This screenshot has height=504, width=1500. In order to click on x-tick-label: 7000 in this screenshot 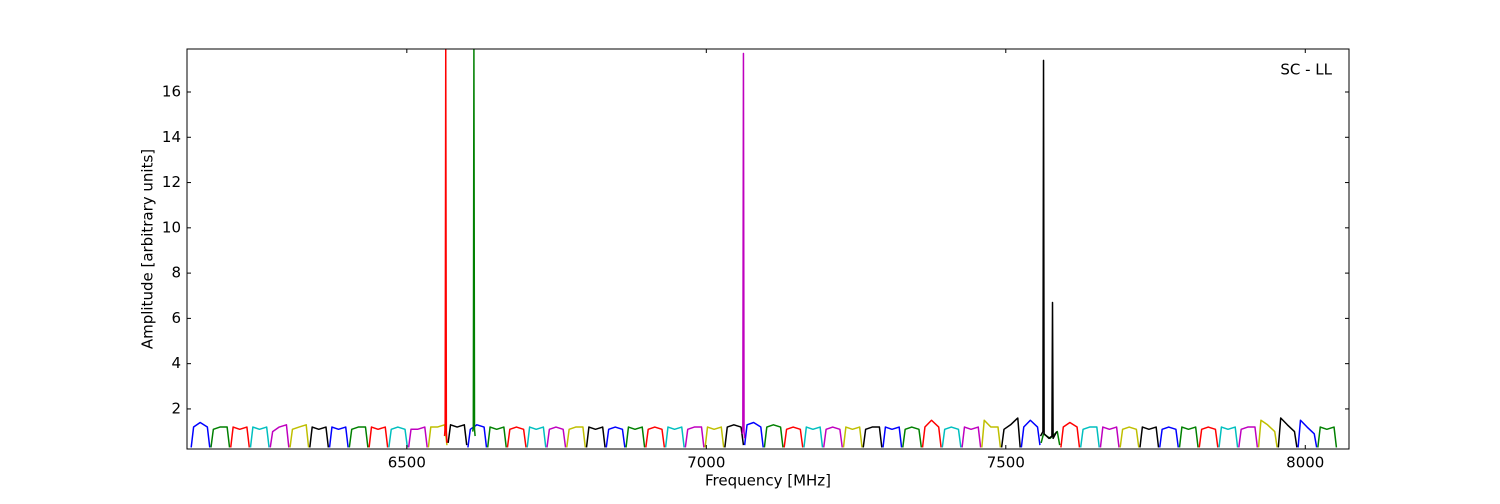, I will do `click(706, 463)`.